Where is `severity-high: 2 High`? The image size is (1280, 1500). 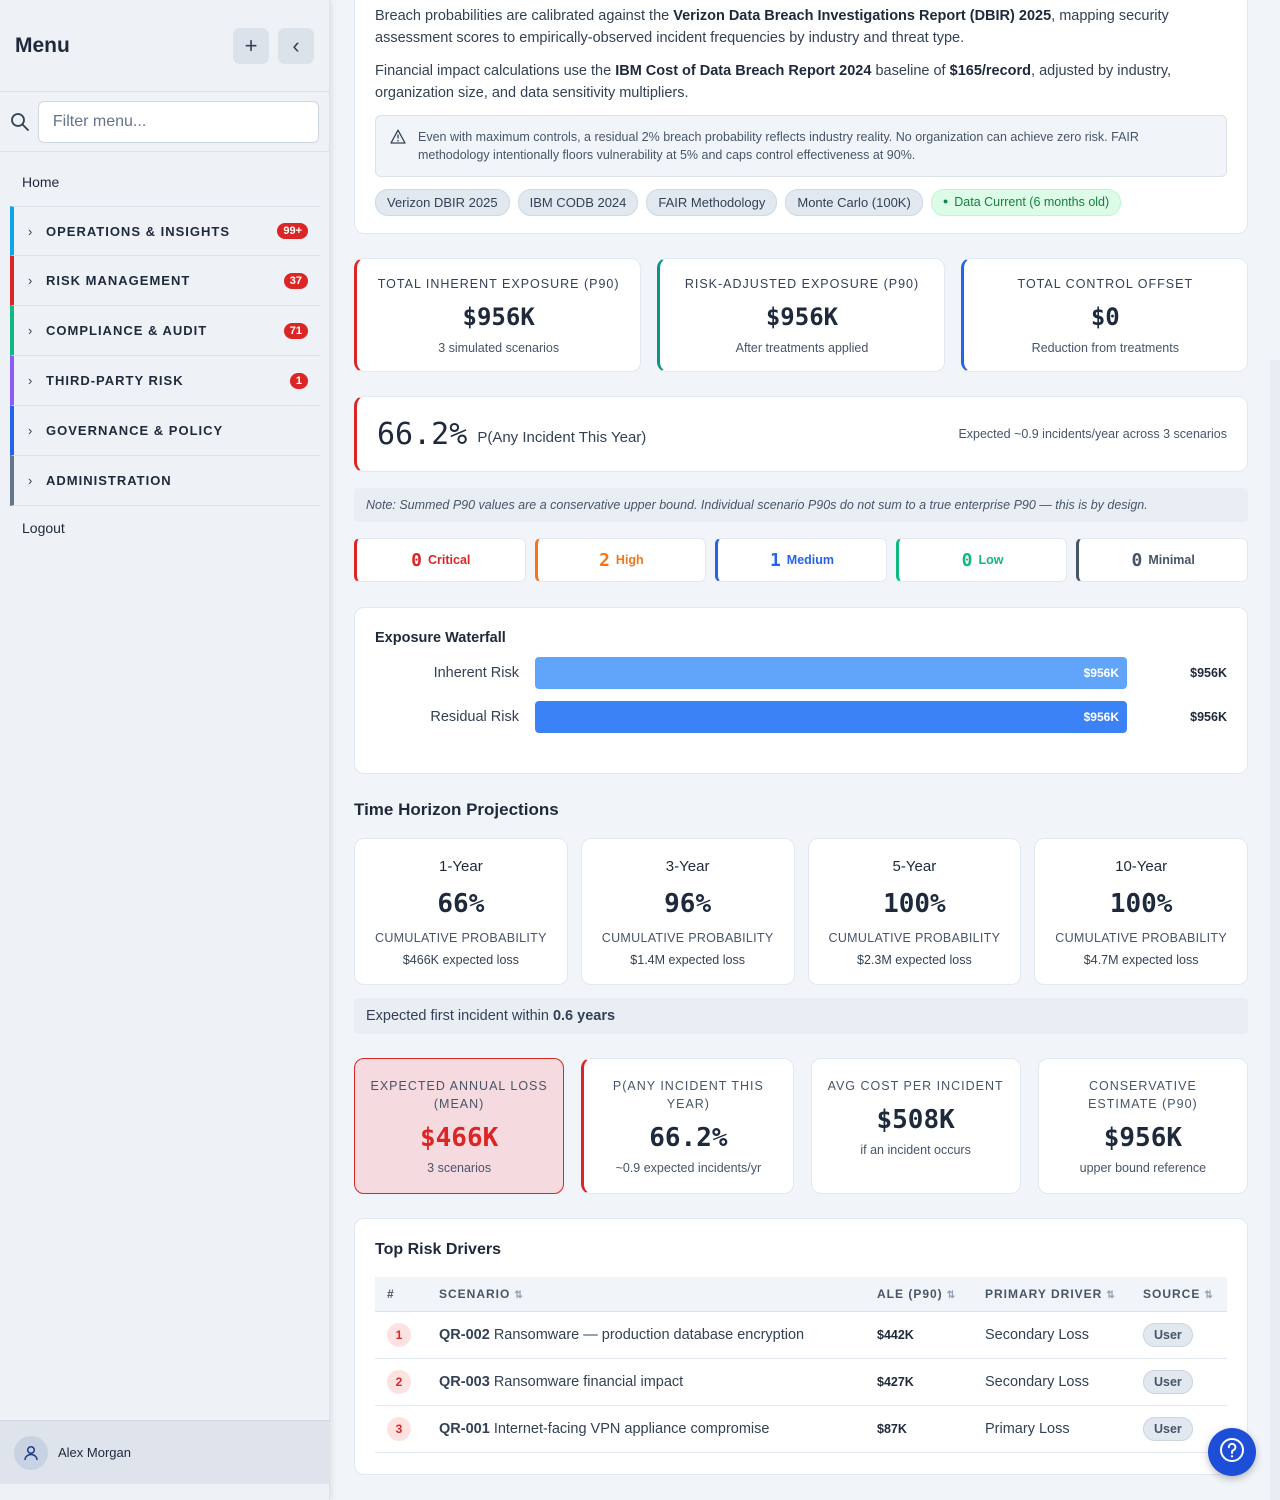 severity-high: 2 High is located at coordinates (620, 560).